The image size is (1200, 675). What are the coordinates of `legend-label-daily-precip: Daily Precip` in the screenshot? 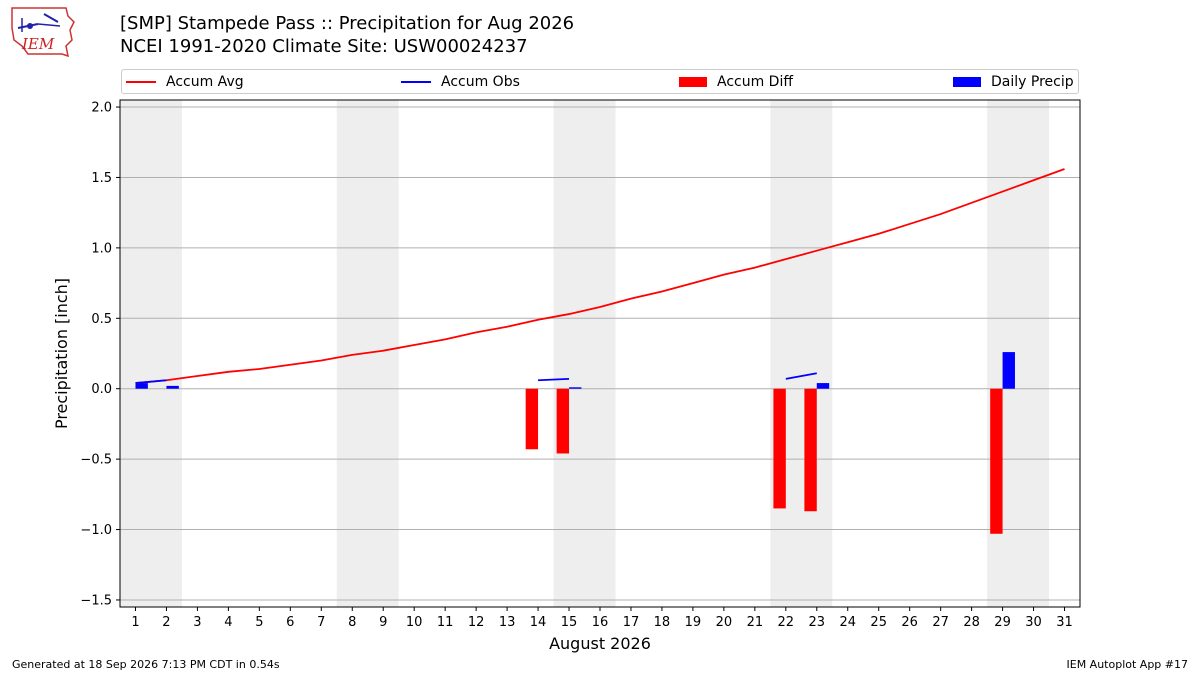 It's located at (1032, 81).